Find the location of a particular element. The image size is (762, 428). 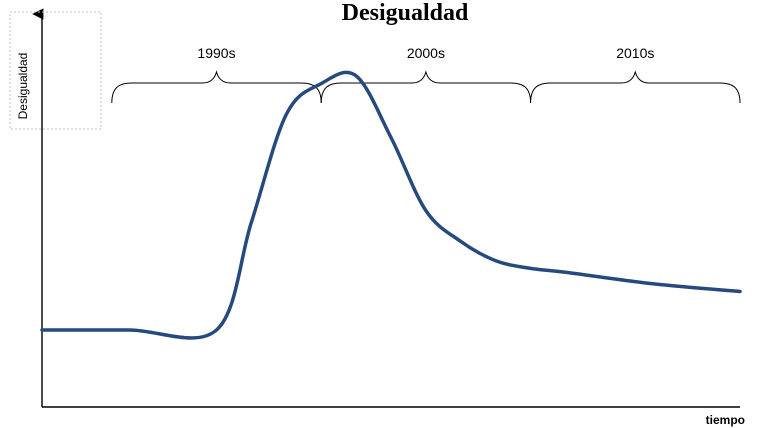

period-label-2: 2010s is located at coordinates (635, 53).